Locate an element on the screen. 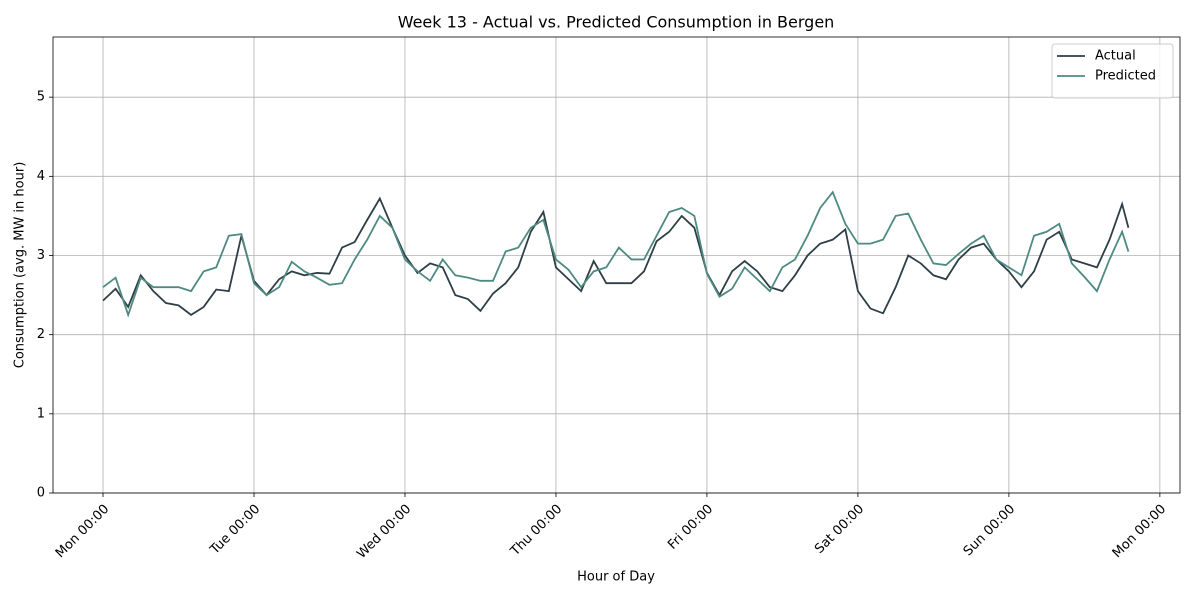  x-tick-label: Sat 00:00 is located at coordinates (839, 529).